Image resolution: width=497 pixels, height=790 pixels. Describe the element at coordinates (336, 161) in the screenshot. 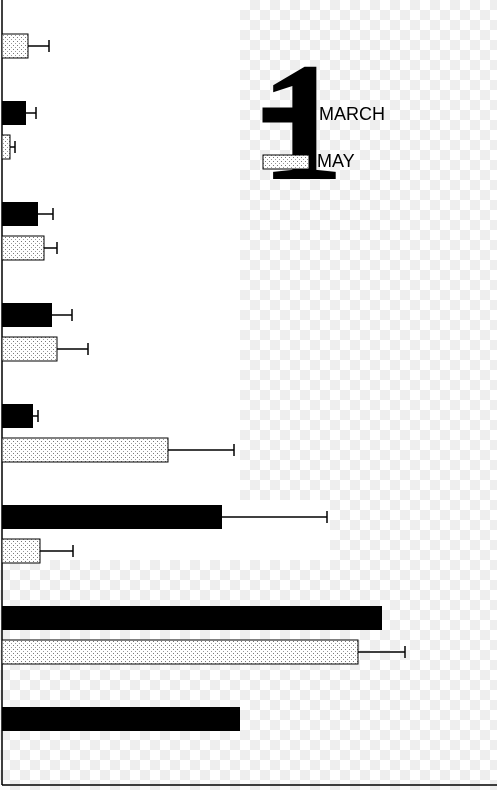

I see `legend-label: MAY` at that location.